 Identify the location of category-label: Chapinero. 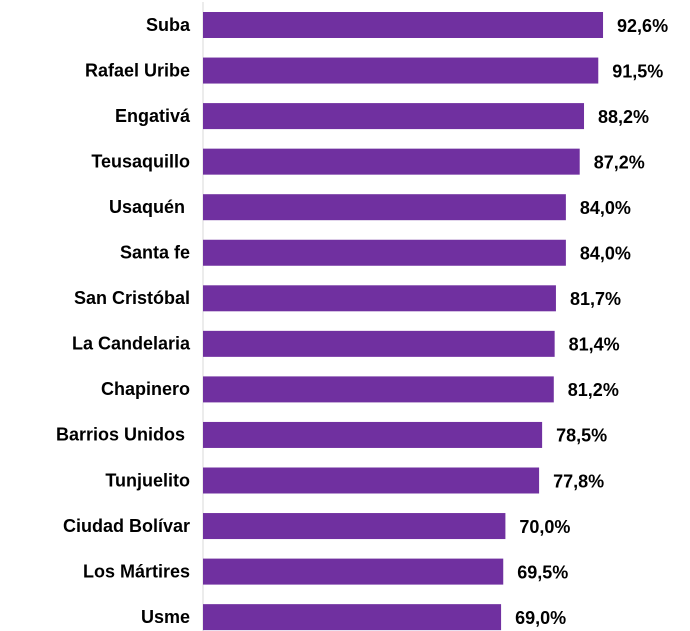
(145, 389).